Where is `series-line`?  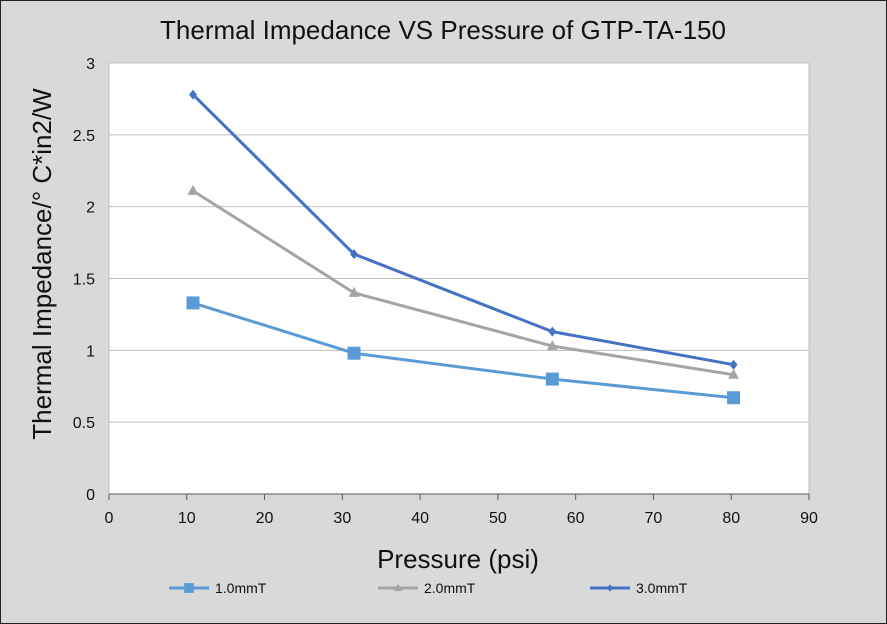
series-line is located at coordinates (463, 350).